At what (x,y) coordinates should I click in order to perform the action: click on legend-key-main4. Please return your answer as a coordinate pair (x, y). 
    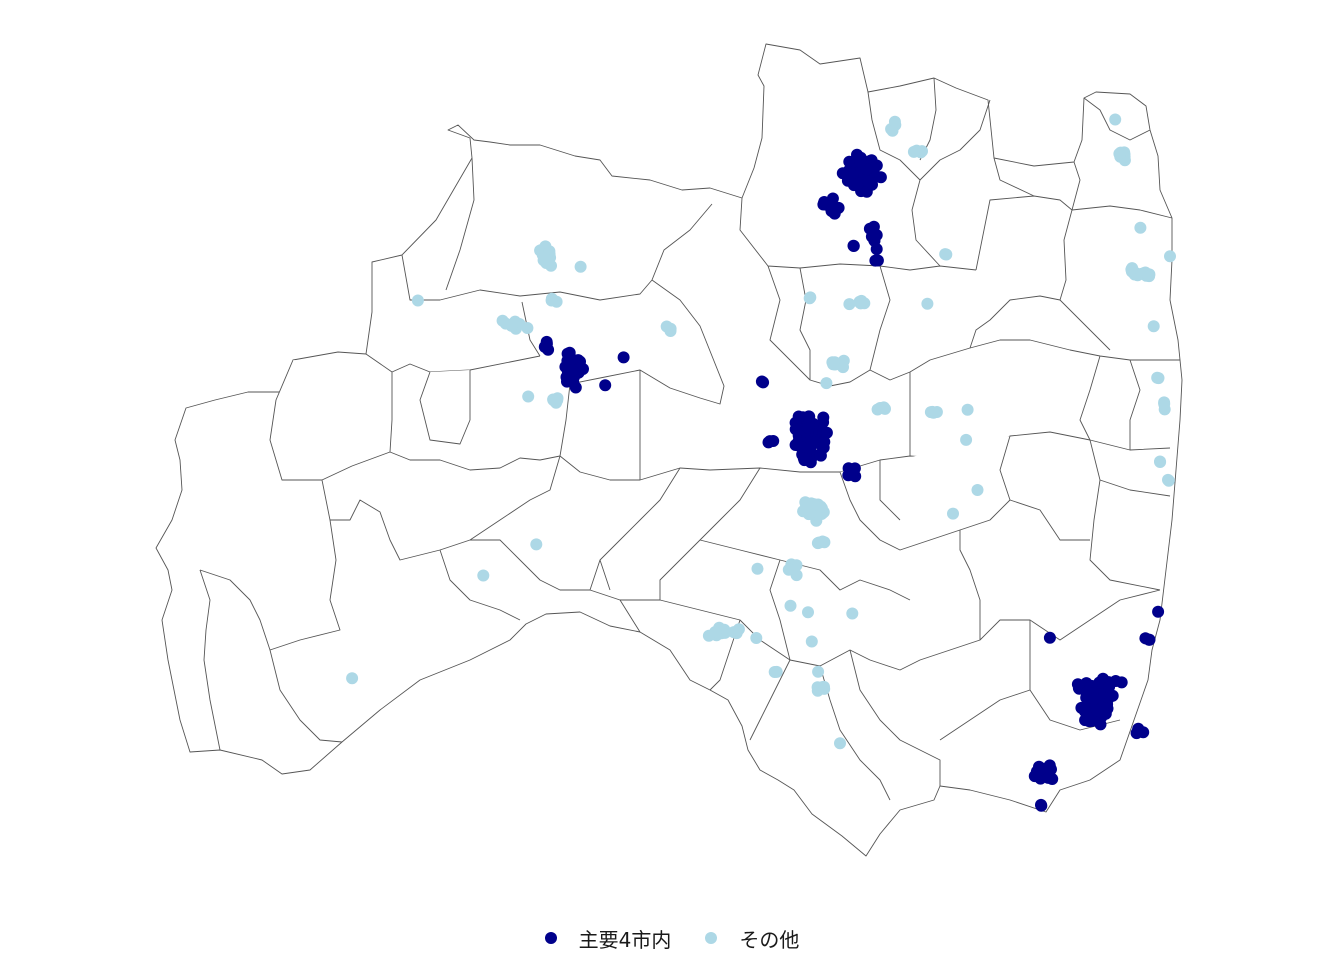
    Looking at the image, I should click on (550, 938).